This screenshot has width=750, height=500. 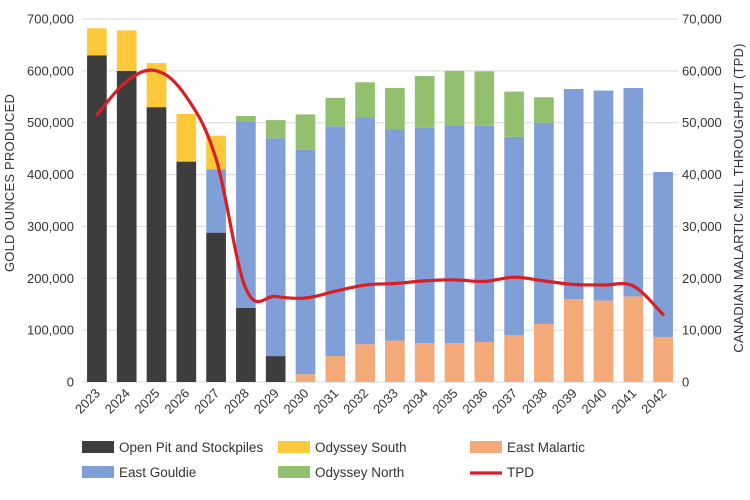 I want to click on bar-east-gouldie-2029, so click(x=275, y=247).